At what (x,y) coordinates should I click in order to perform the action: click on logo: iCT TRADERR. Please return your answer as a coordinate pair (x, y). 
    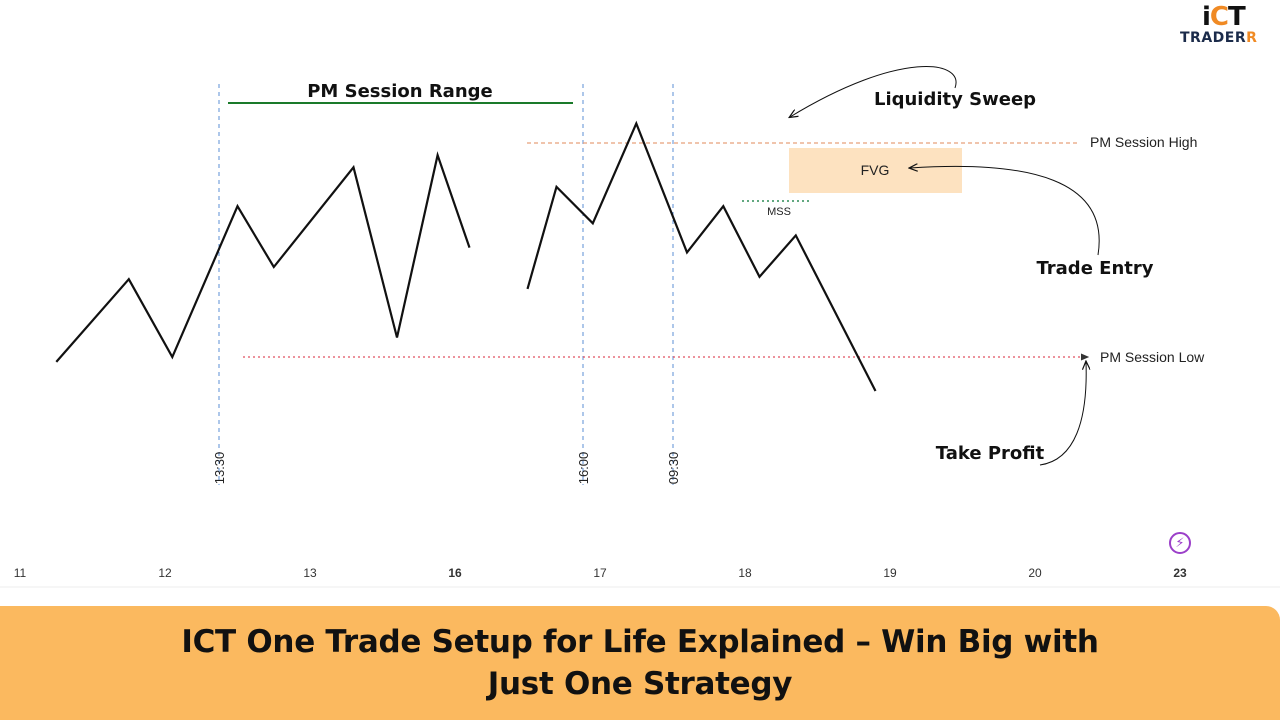
    Looking at the image, I should click on (1226, 24).